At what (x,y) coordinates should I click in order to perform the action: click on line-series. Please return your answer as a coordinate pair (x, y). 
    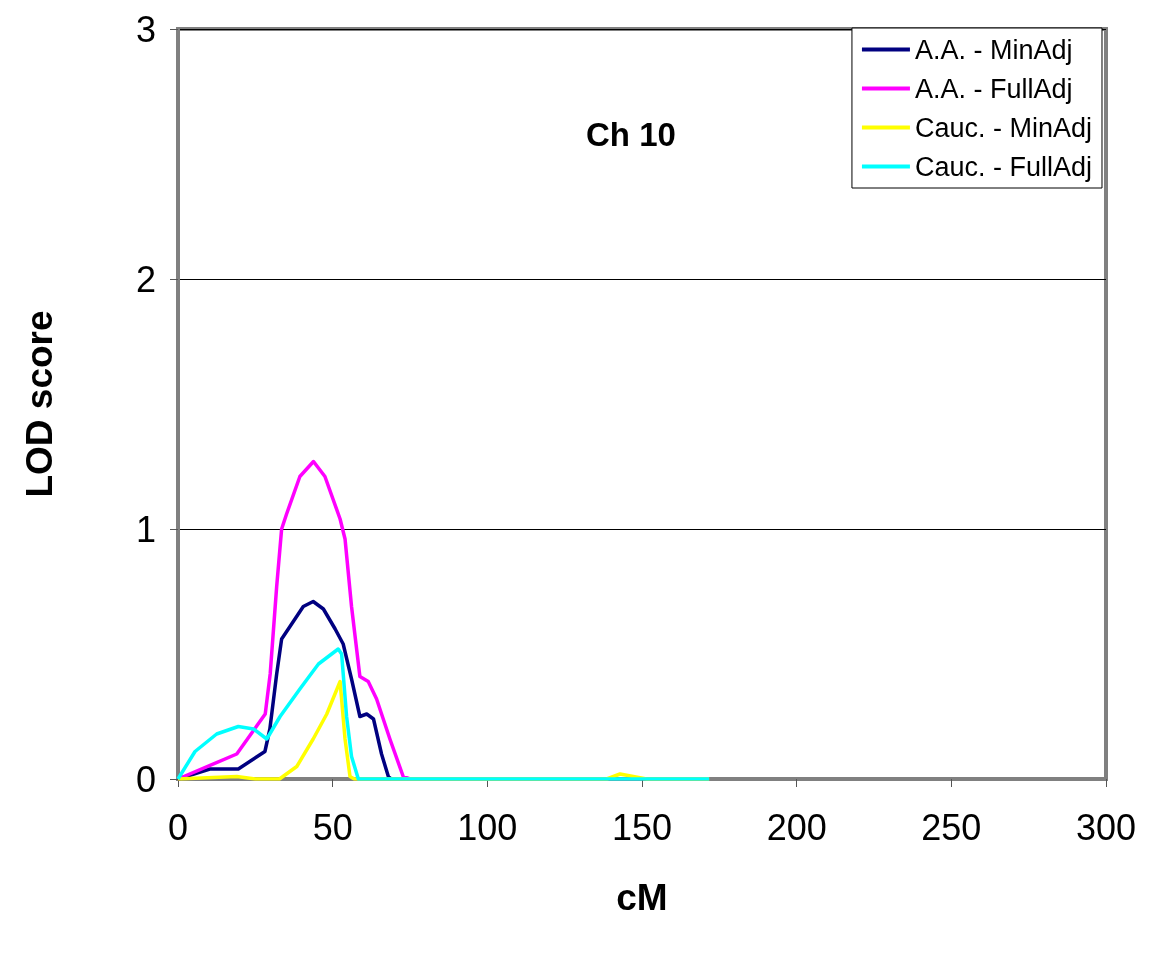
    Looking at the image, I should click on (443, 714).